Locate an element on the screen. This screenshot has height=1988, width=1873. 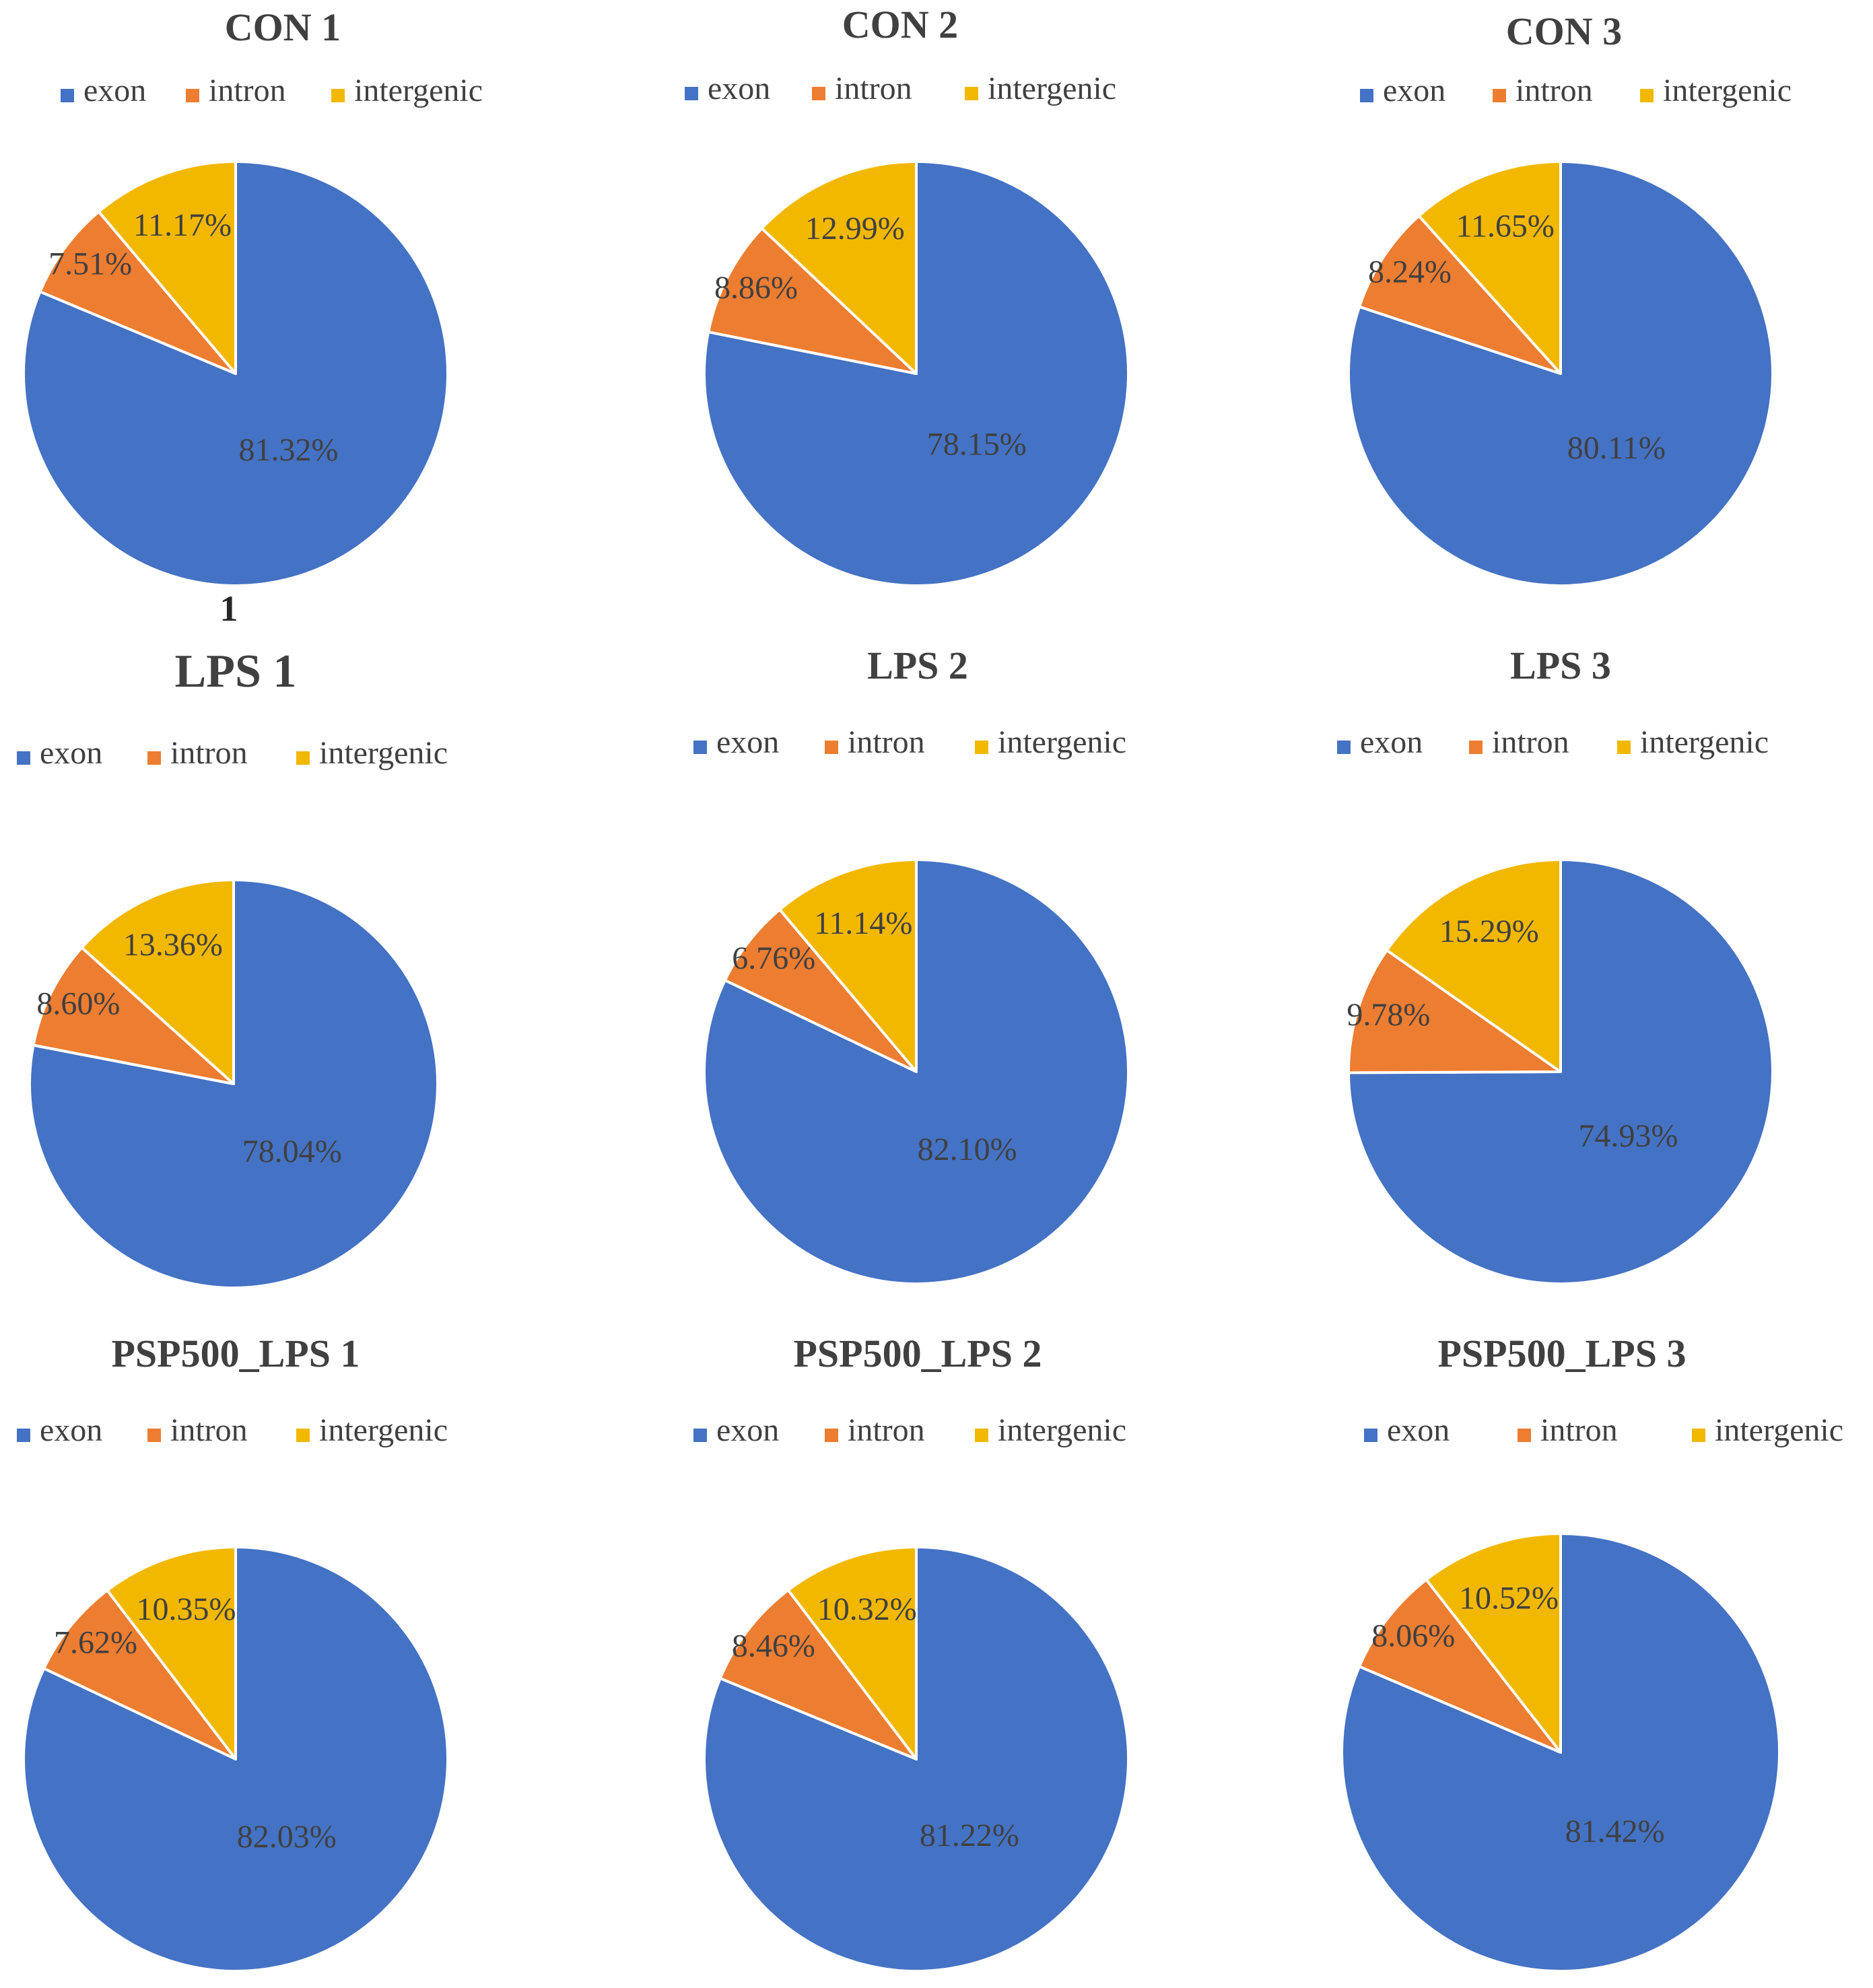
data-label-exon: 78.15% is located at coordinates (977, 444).